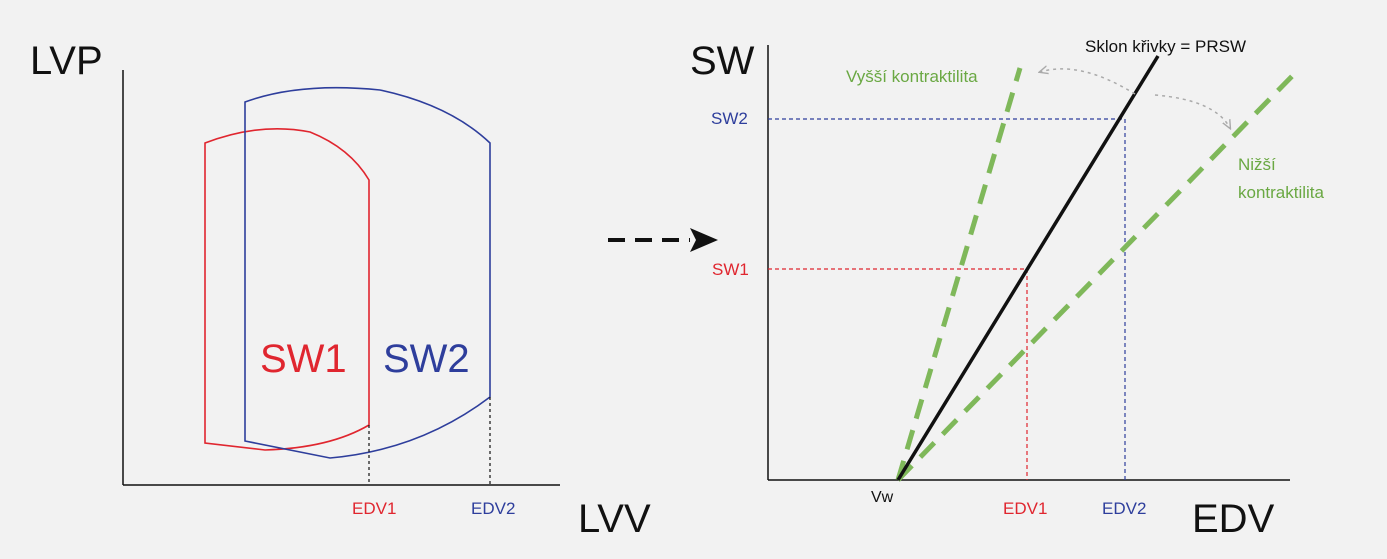  What do you see at coordinates (1233, 519) in the screenshot?
I see `edv-axis-label: EDV` at bounding box center [1233, 519].